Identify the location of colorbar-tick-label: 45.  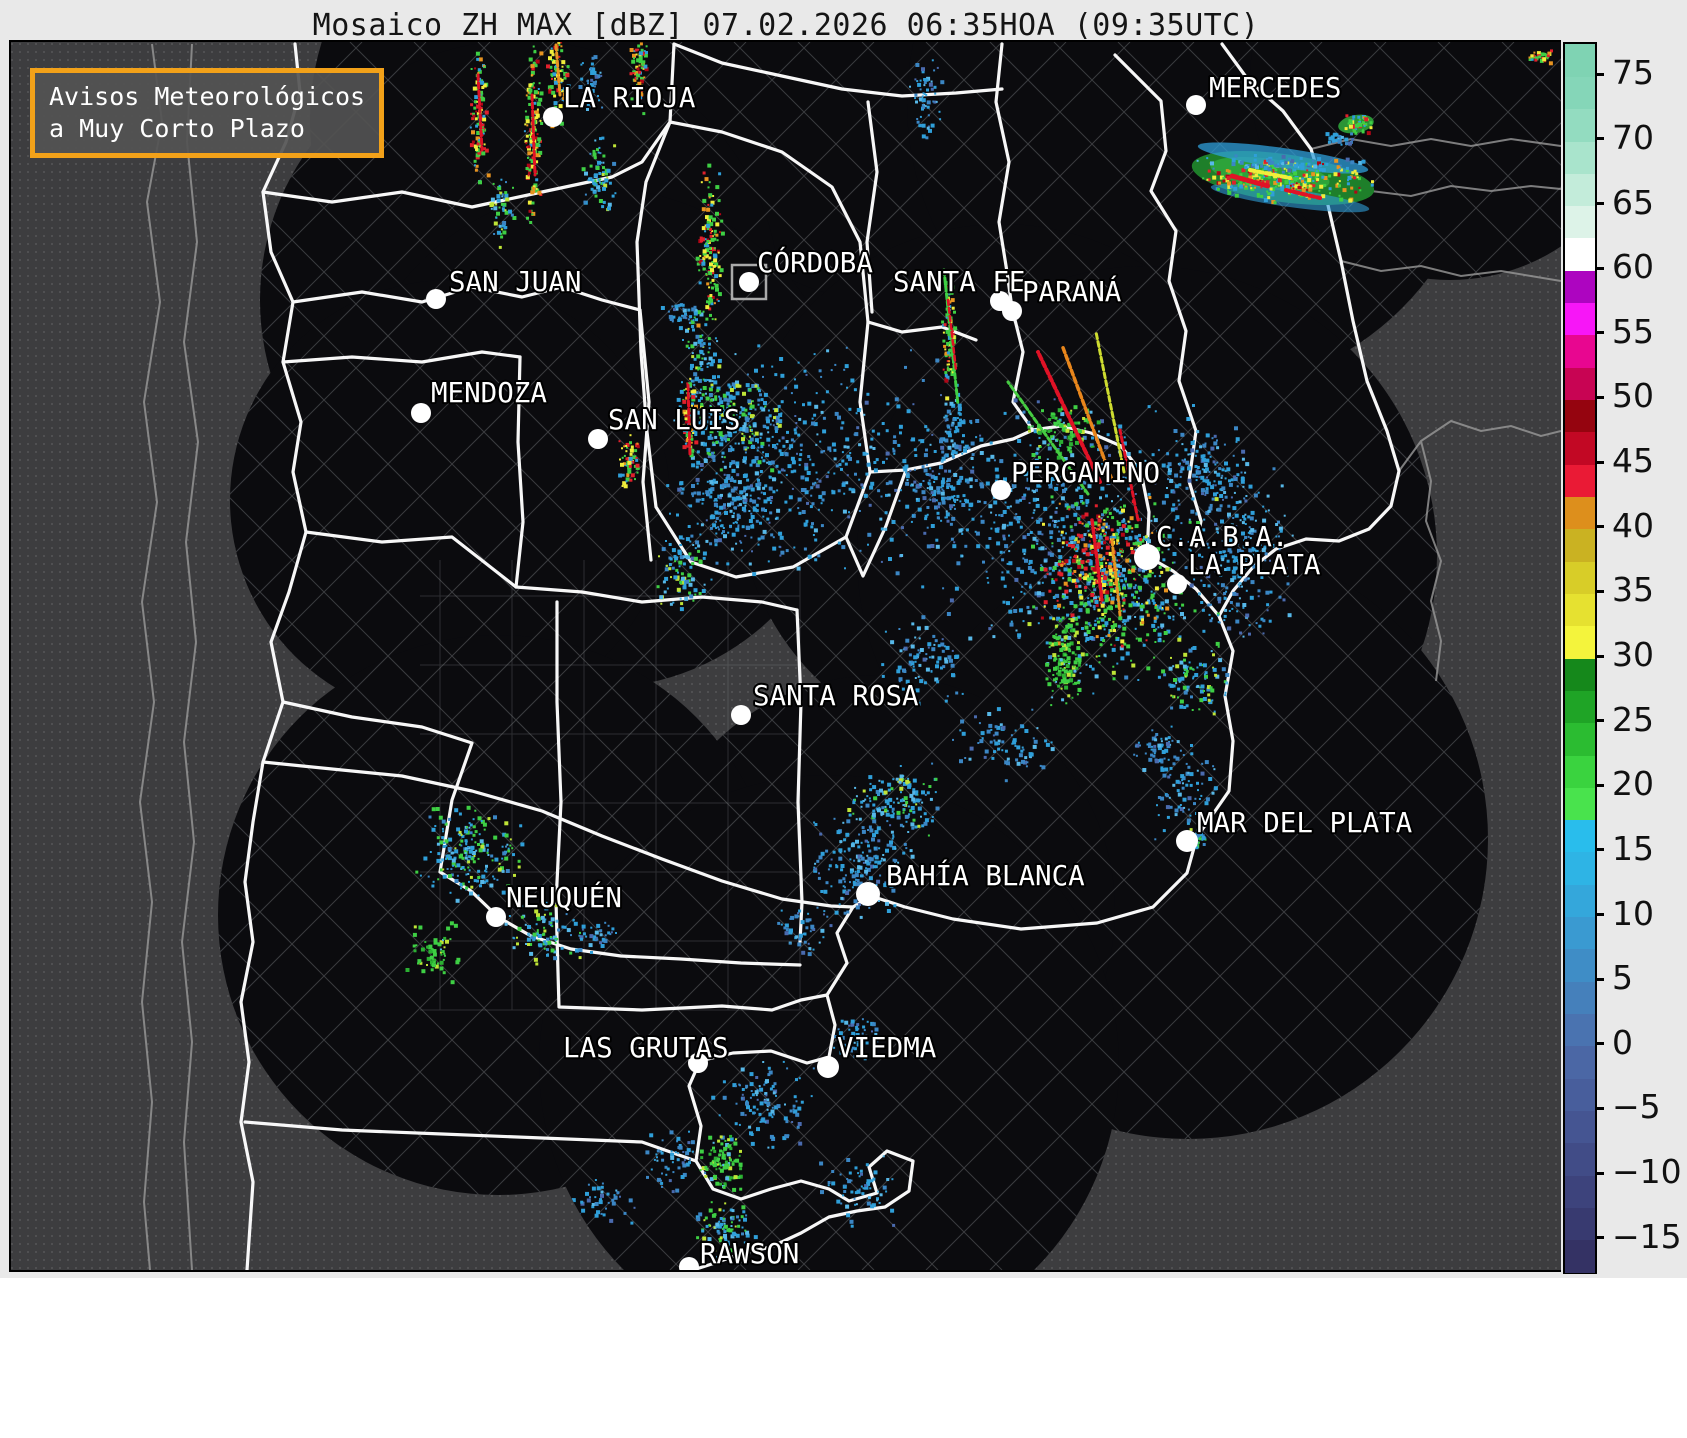
(1633, 461).